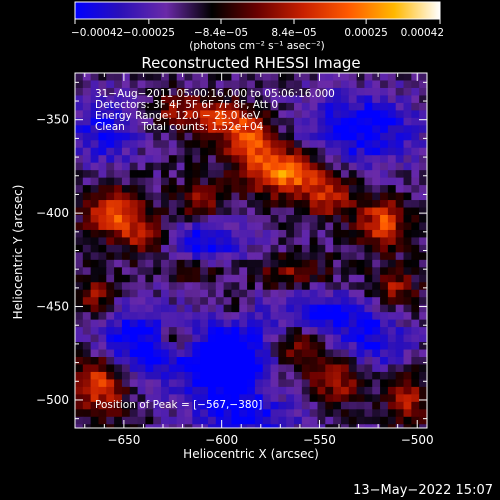 The width and height of the screenshot is (500, 500). What do you see at coordinates (250, 63) in the screenshot?
I see `chart-title: Reconstructed RHESSI Image` at bounding box center [250, 63].